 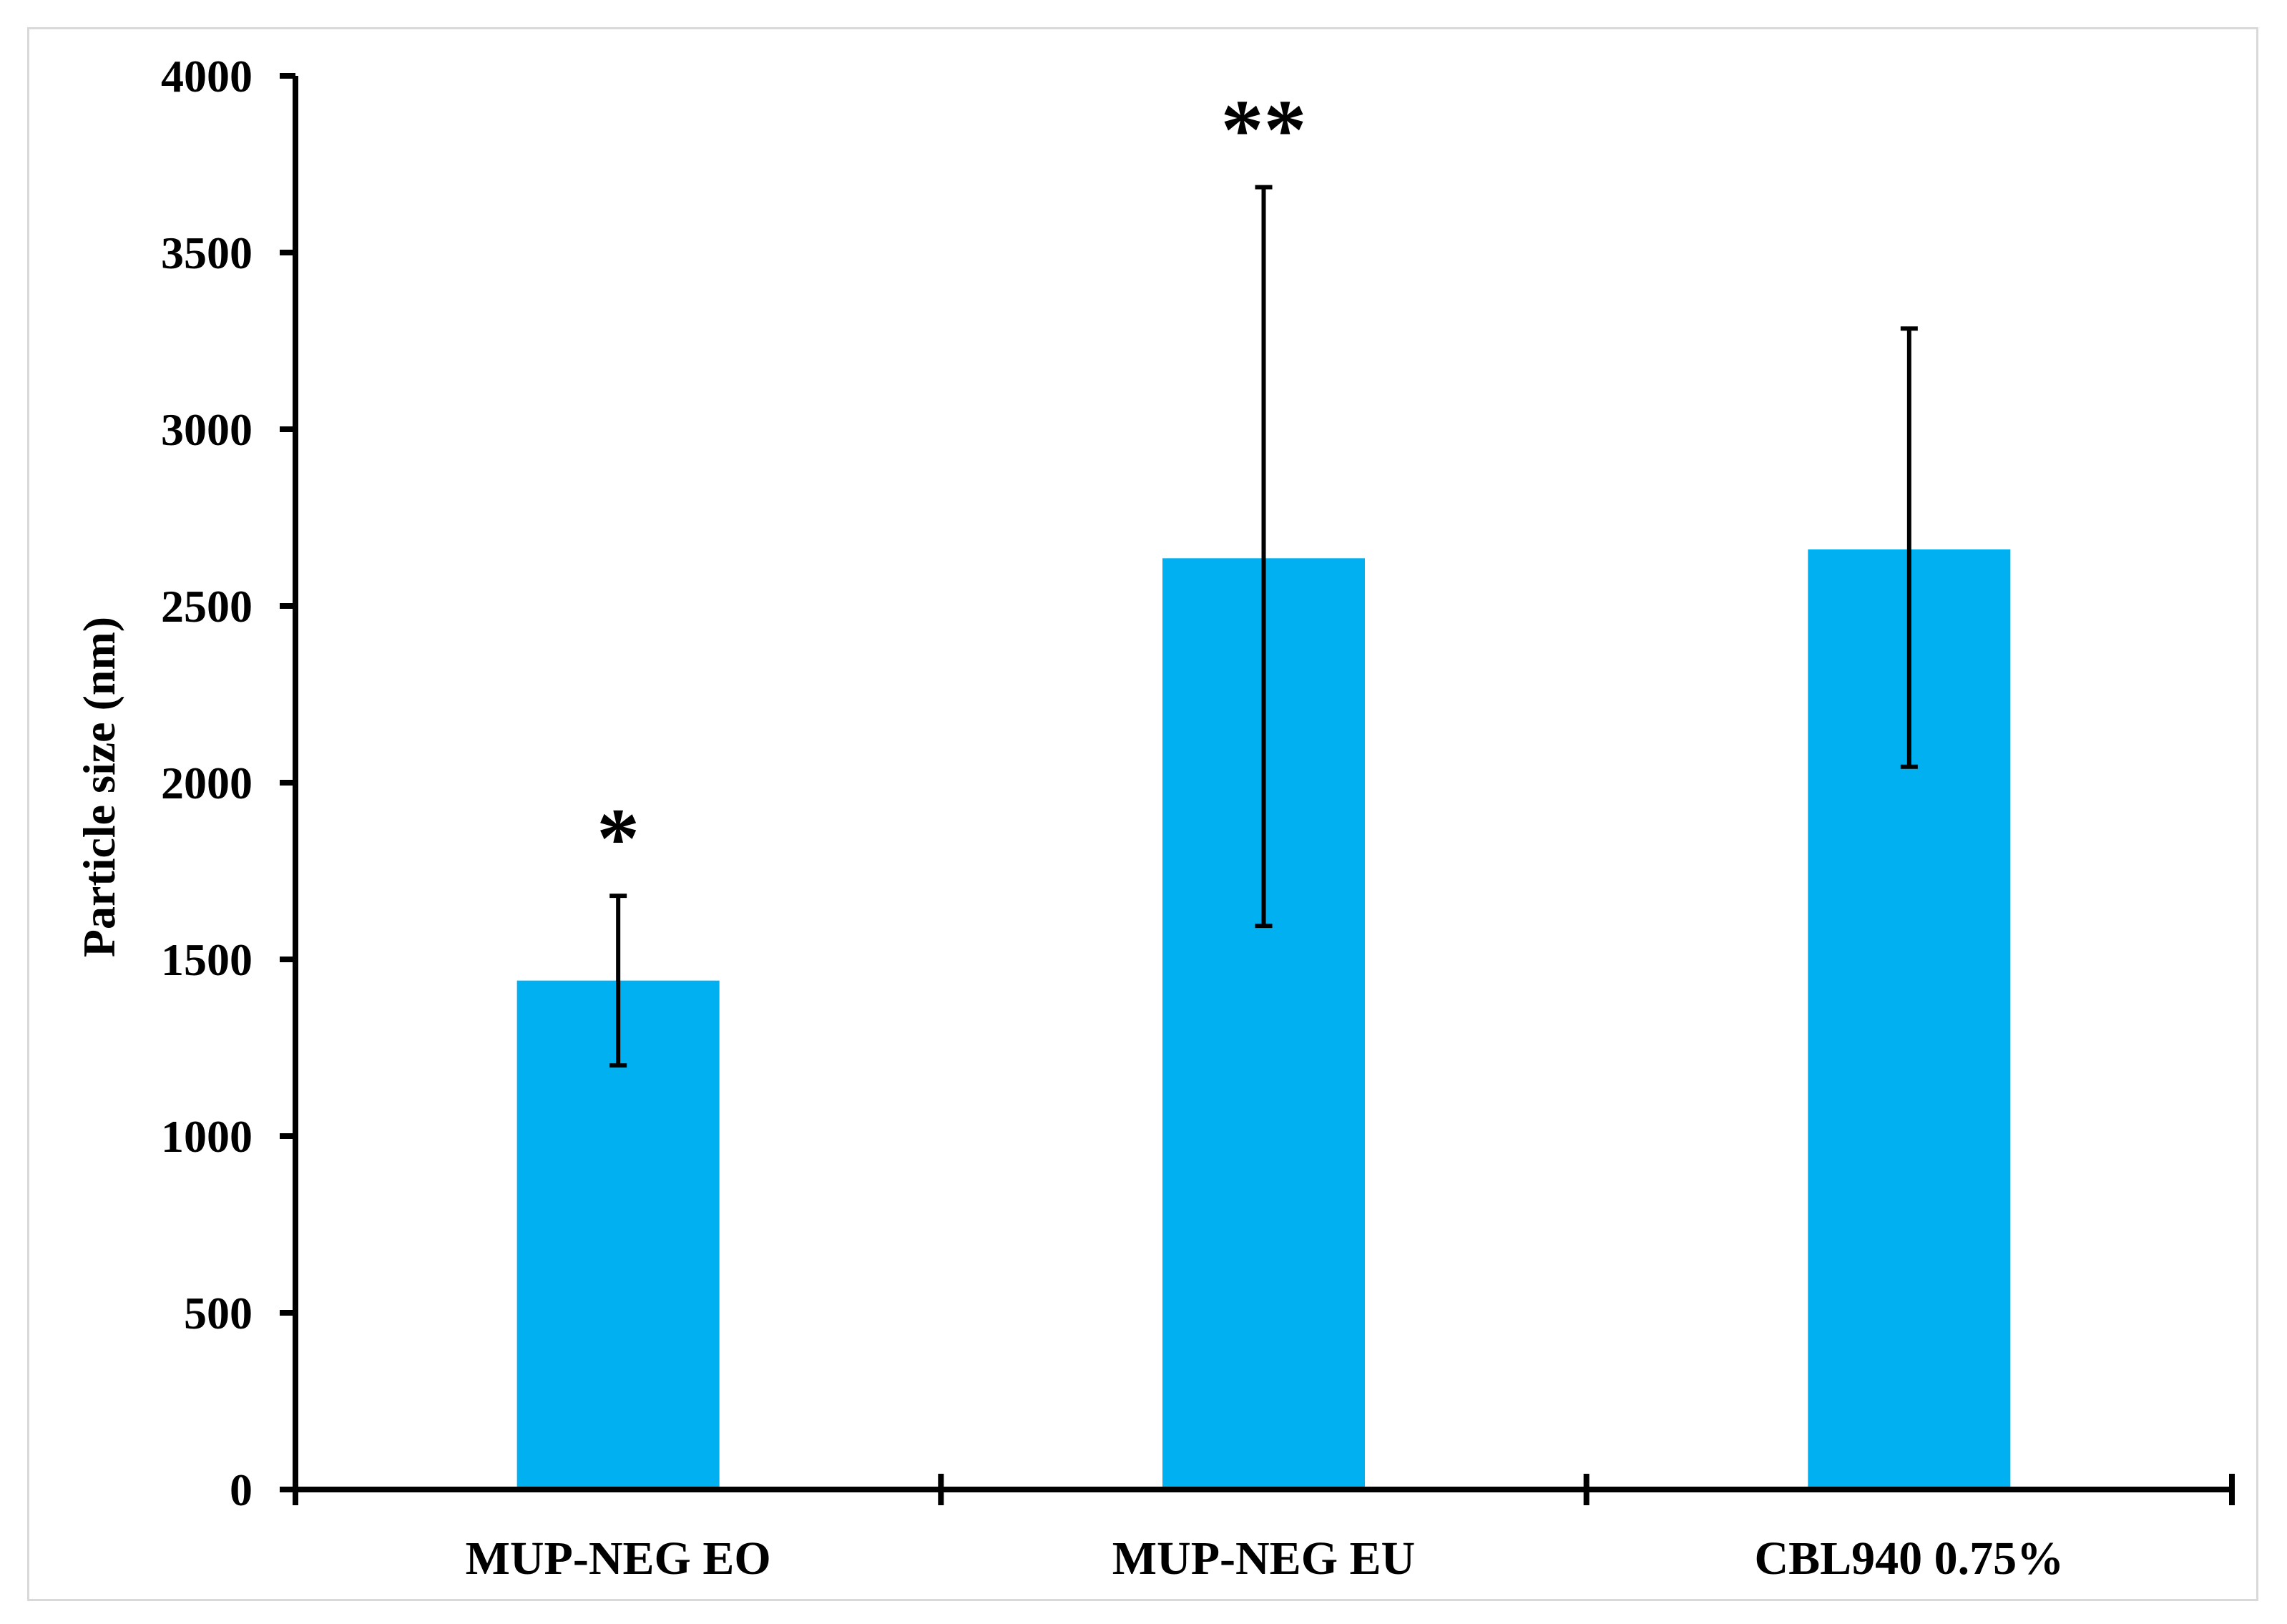 I want to click on significance-marker: *, so click(x=618, y=838).